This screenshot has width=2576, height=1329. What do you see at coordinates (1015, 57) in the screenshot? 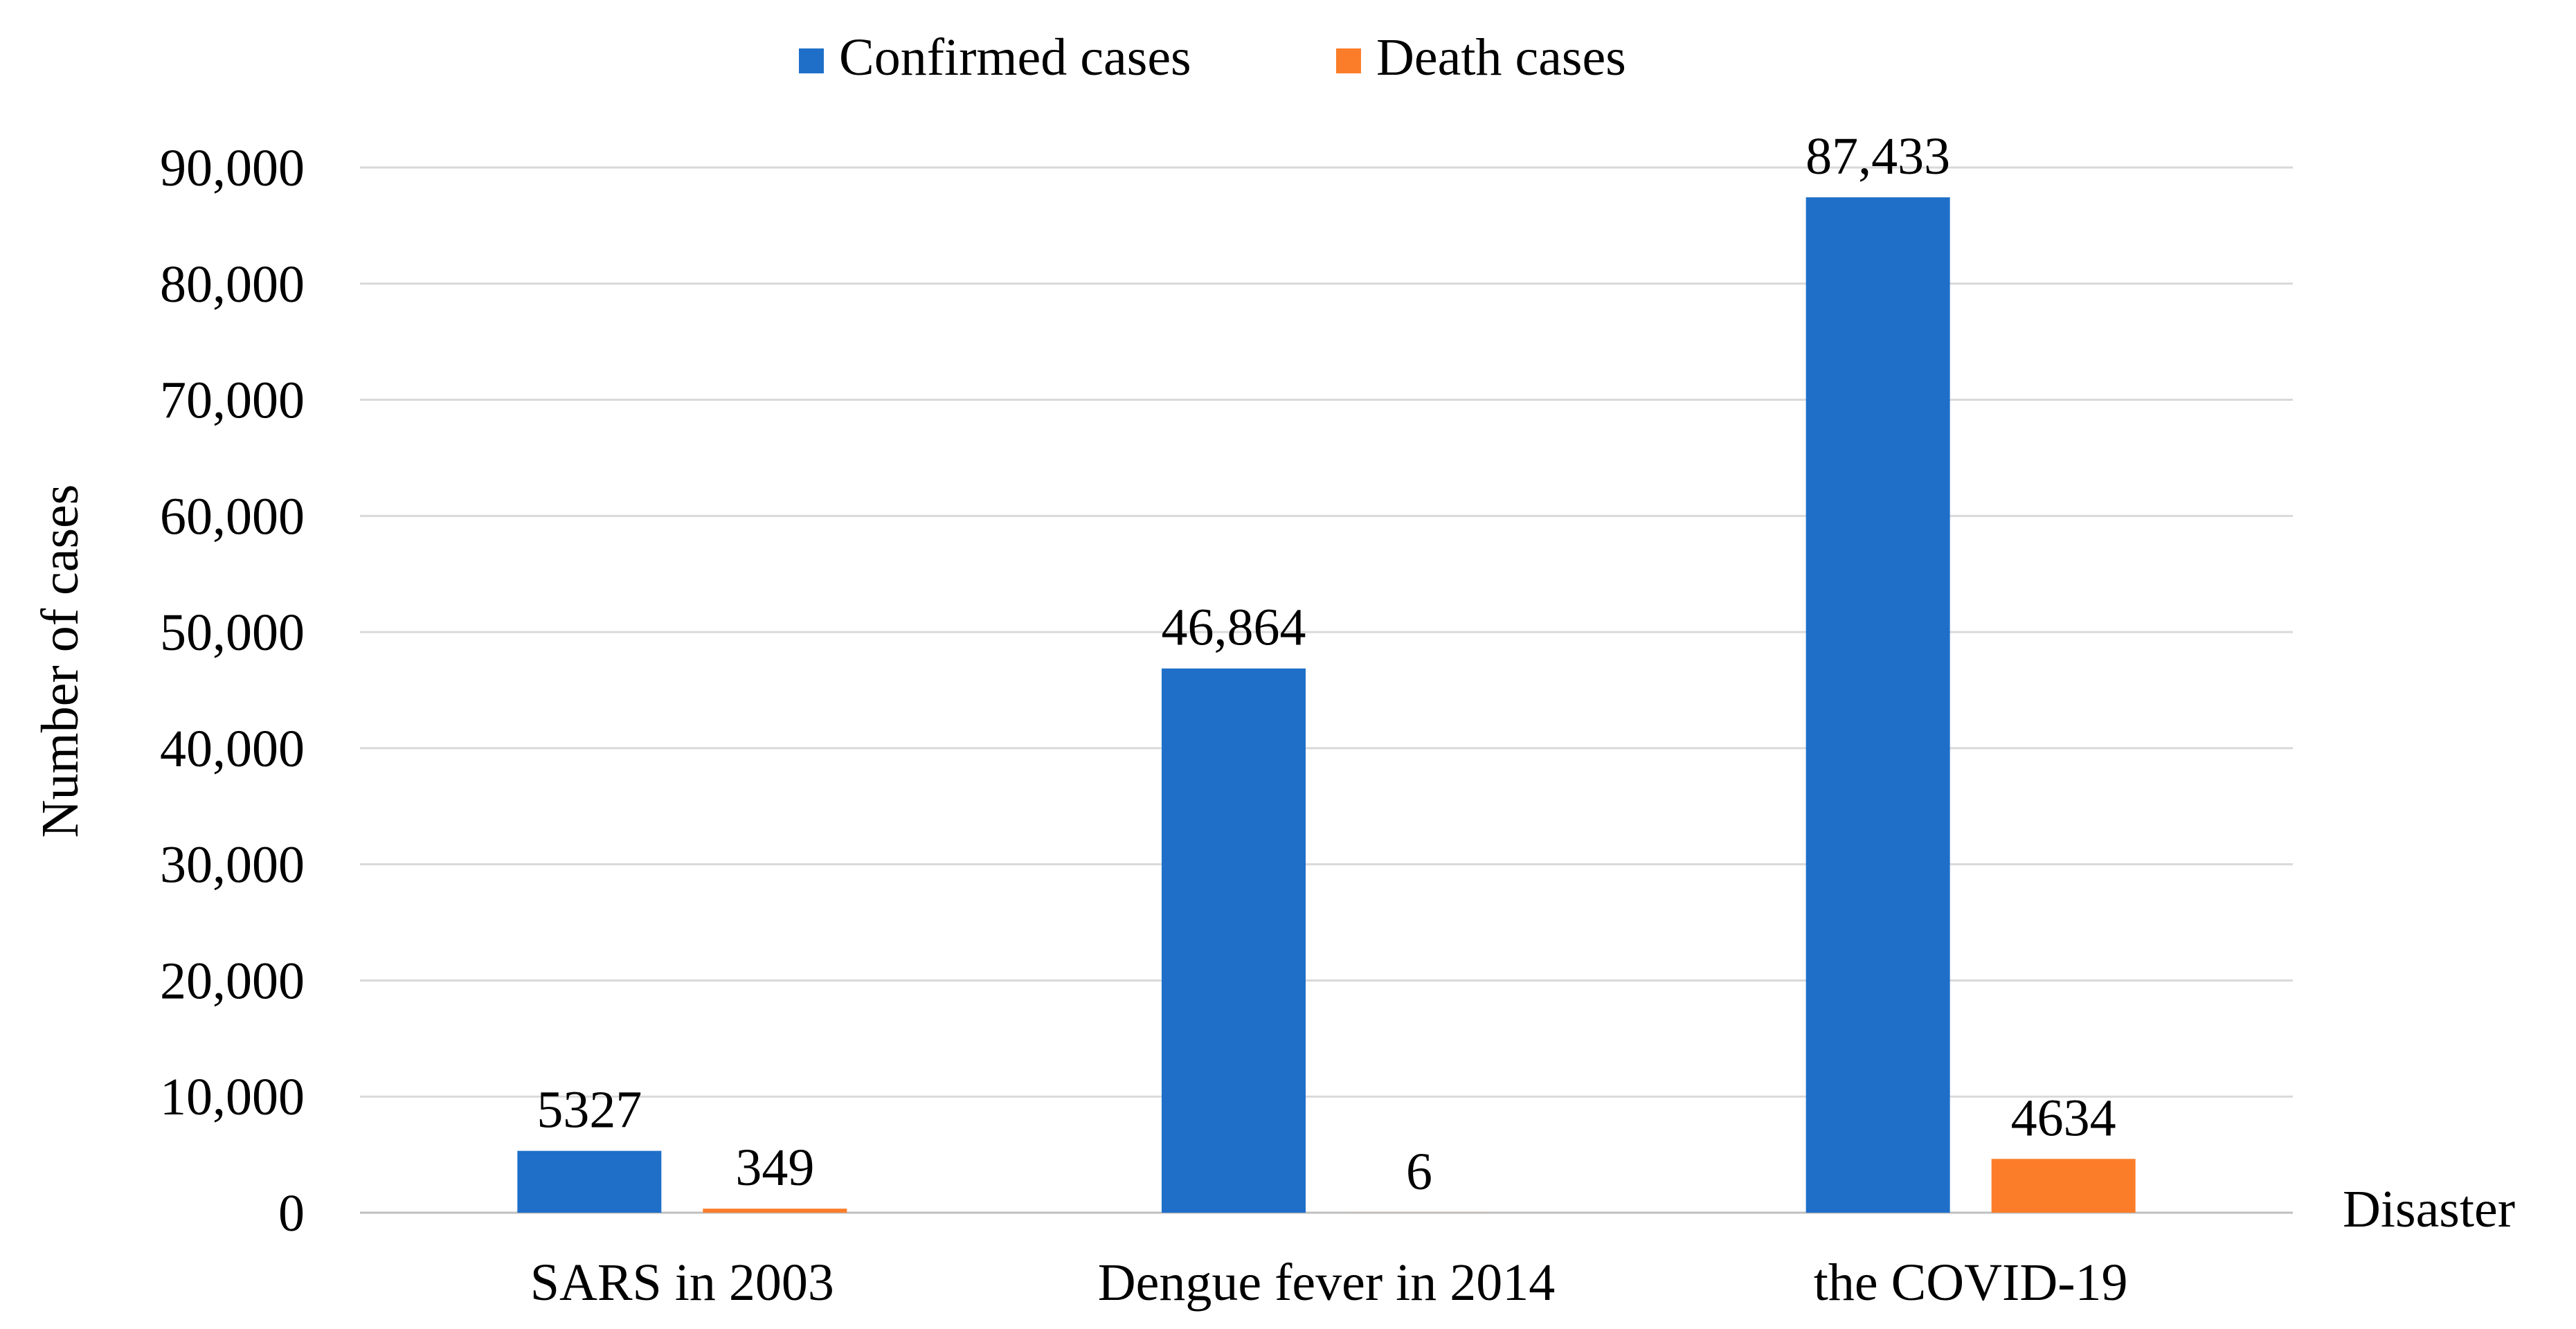
I see `legend-label-confirmed: Confirmed cases` at bounding box center [1015, 57].